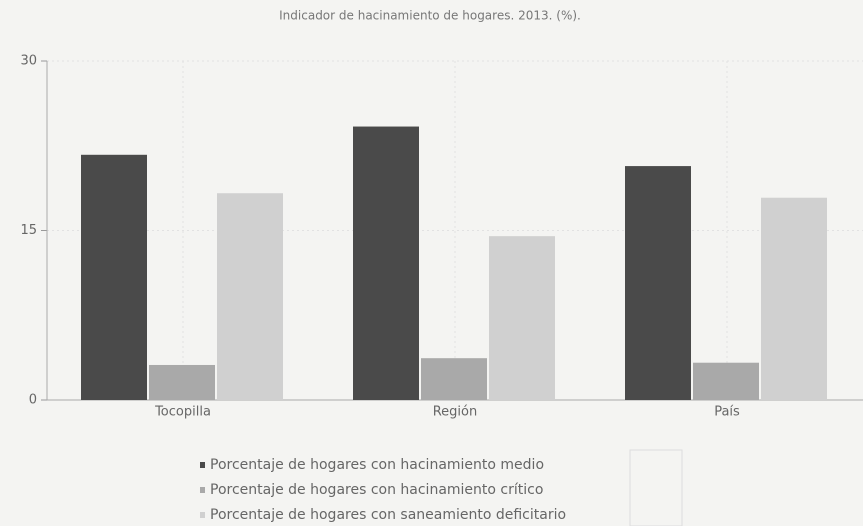  I want to click on x-tick-label: País, so click(727, 412).